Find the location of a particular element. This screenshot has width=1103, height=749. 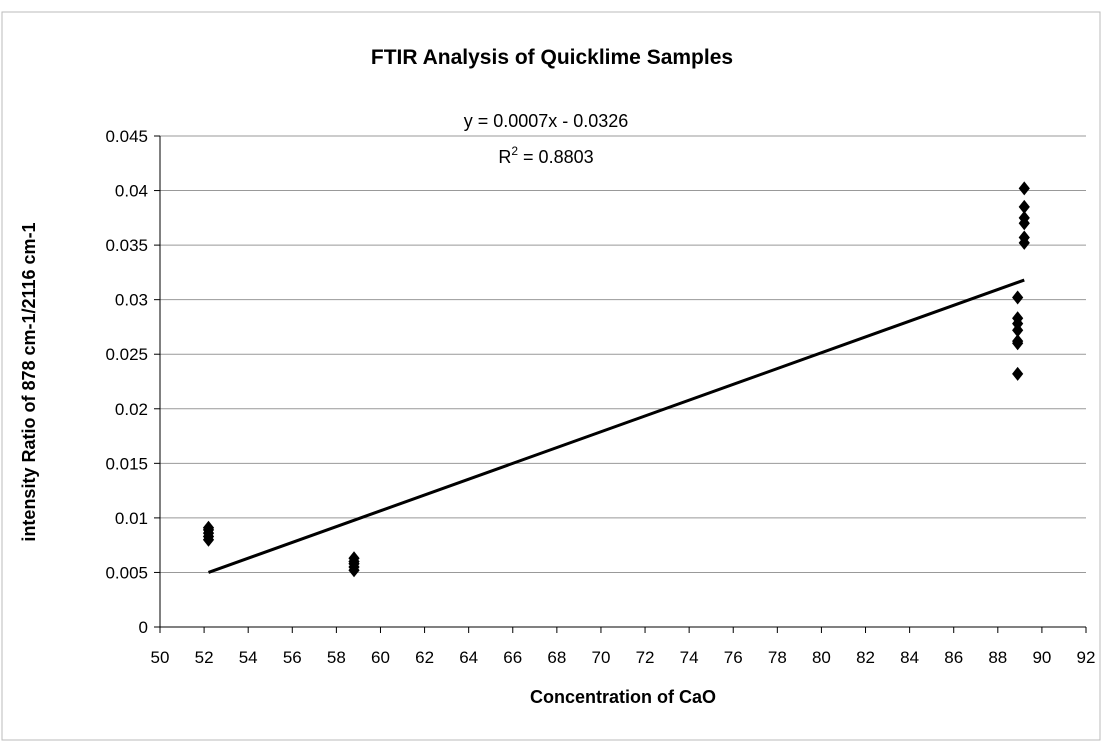

x-tick-label: 78 is located at coordinates (777, 657).